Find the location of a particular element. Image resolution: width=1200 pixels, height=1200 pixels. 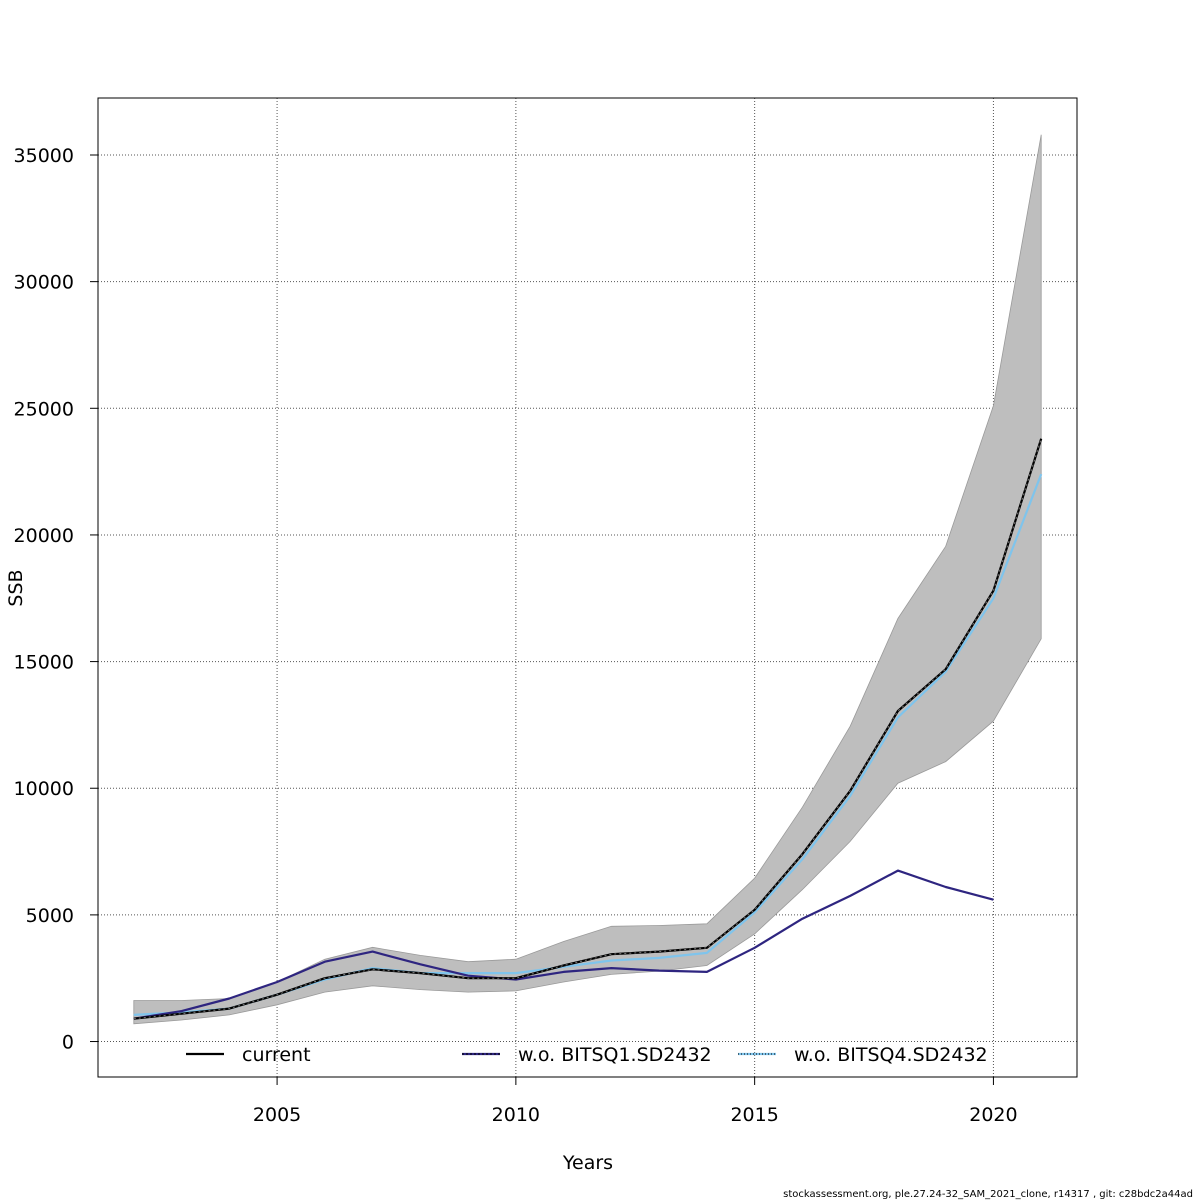

y-tick-label: 30000 is located at coordinates (44, 283).